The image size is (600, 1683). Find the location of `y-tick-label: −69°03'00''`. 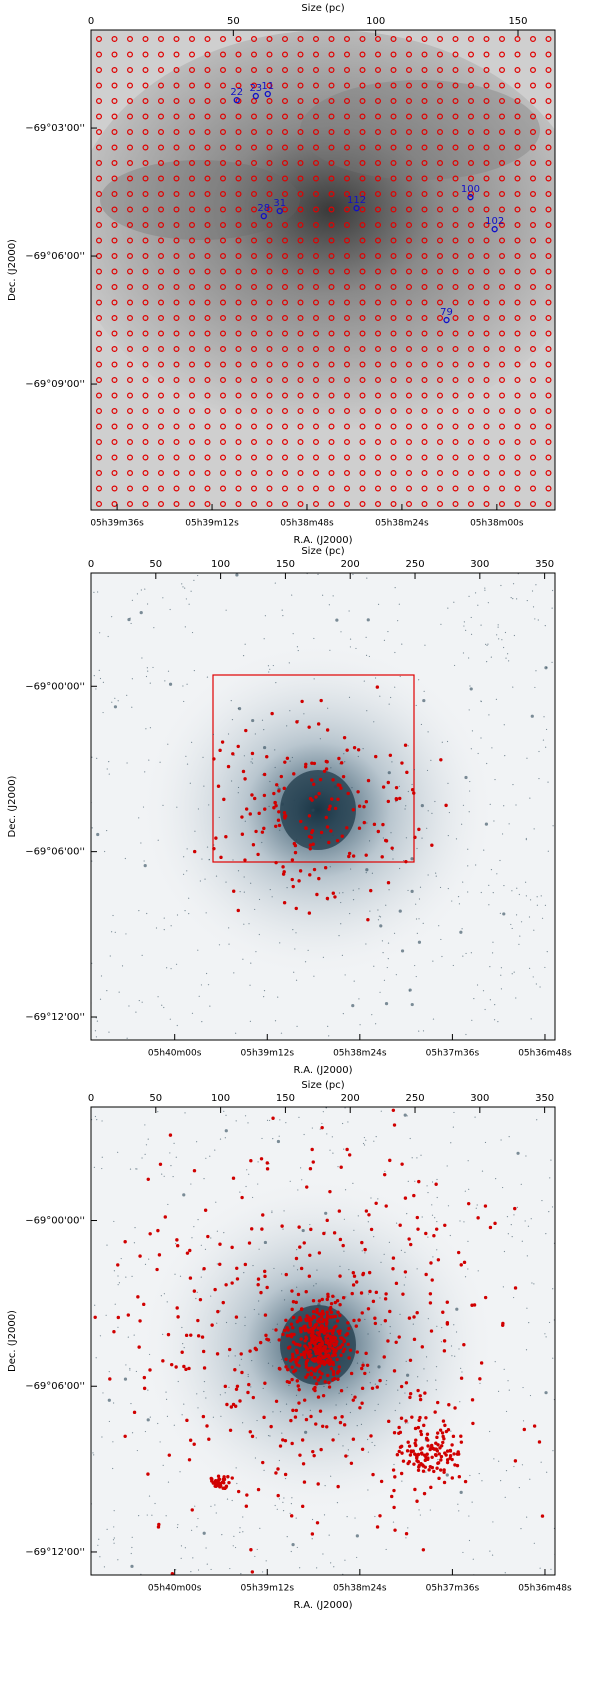

y-tick-label: −69°03'00'' is located at coordinates (55, 128).